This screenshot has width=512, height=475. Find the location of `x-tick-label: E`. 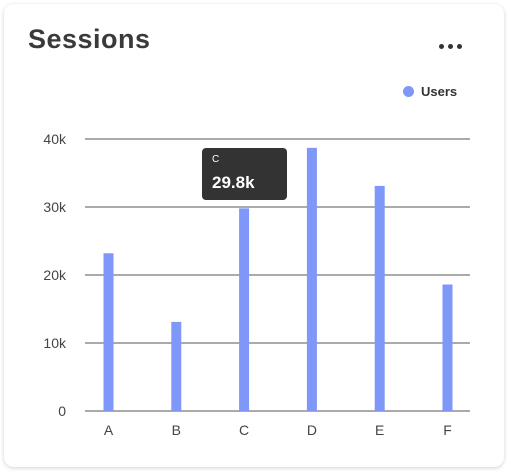

x-tick-label: E is located at coordinates (379, 430).